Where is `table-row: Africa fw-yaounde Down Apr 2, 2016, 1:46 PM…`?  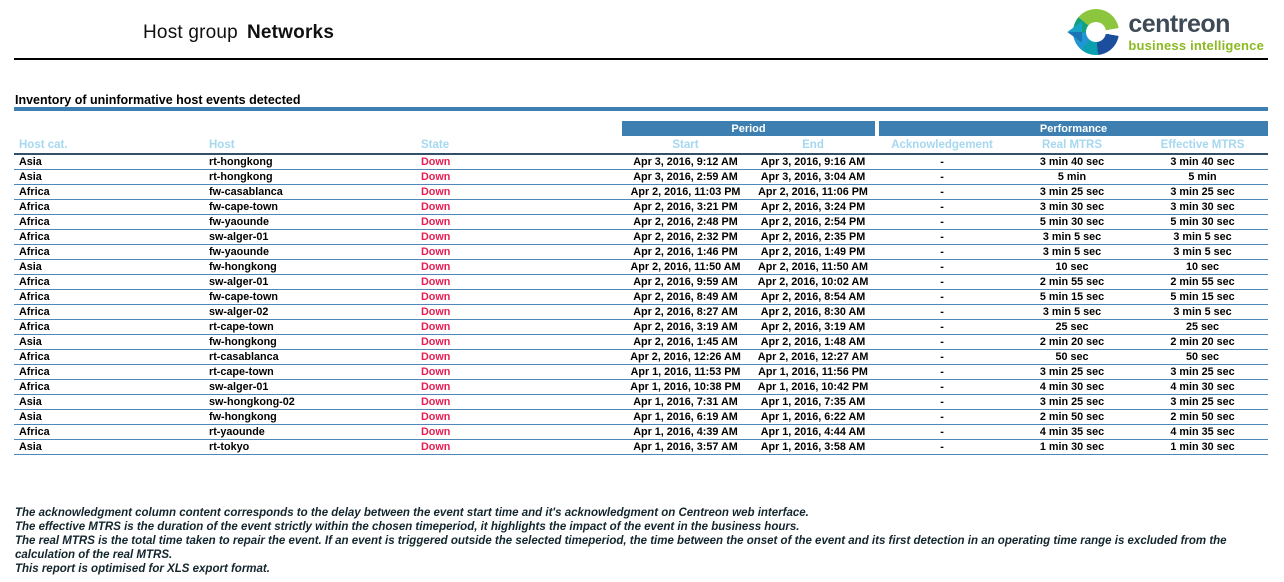
table-row: Africa fw-yaounde Down Apr 2, 2016, 1:46 PM… is located at coordinates (641, 252).